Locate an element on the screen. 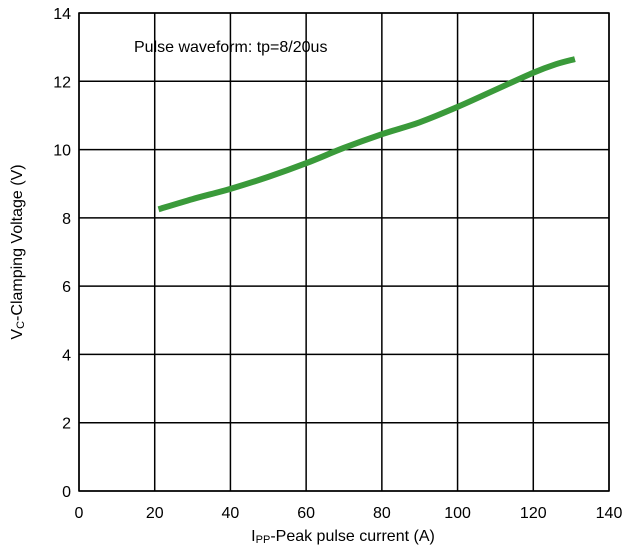  x-axis-title: IPP-Peak pulse current (A) is located at coordinates (343, 537).